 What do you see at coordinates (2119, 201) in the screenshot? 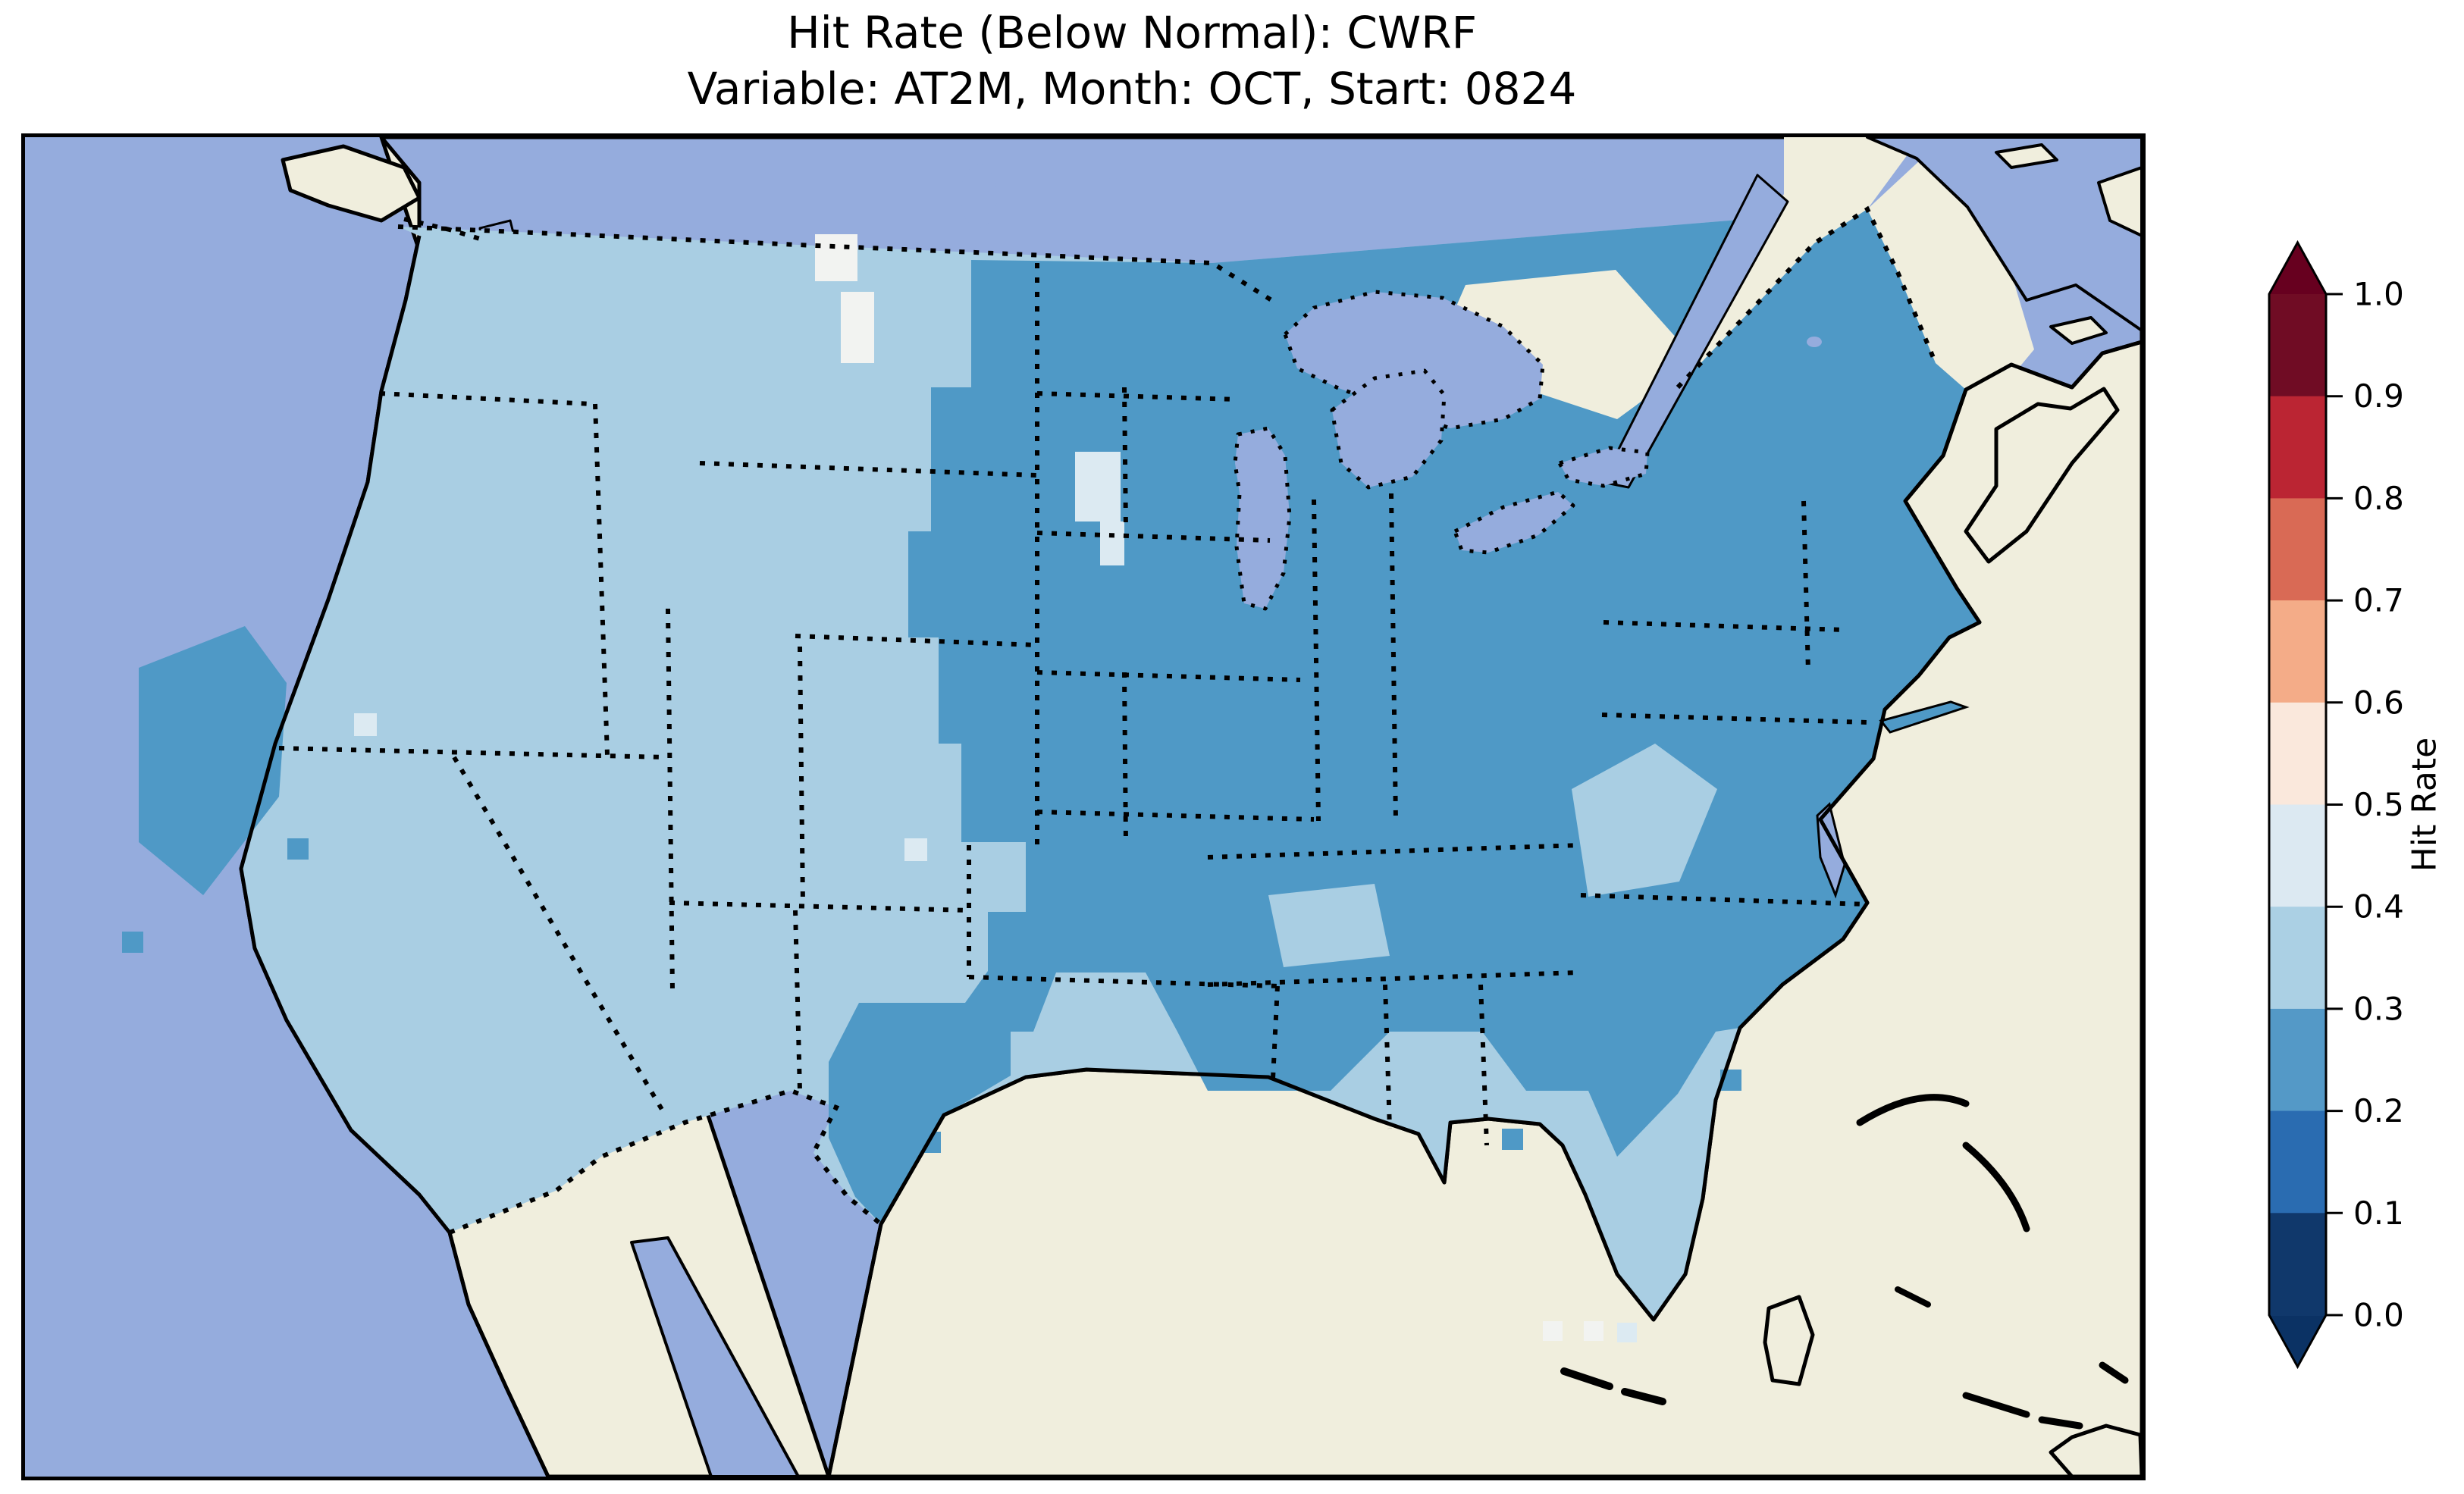
I see `newfoundland-corner` at bounding box center [2119, 201].